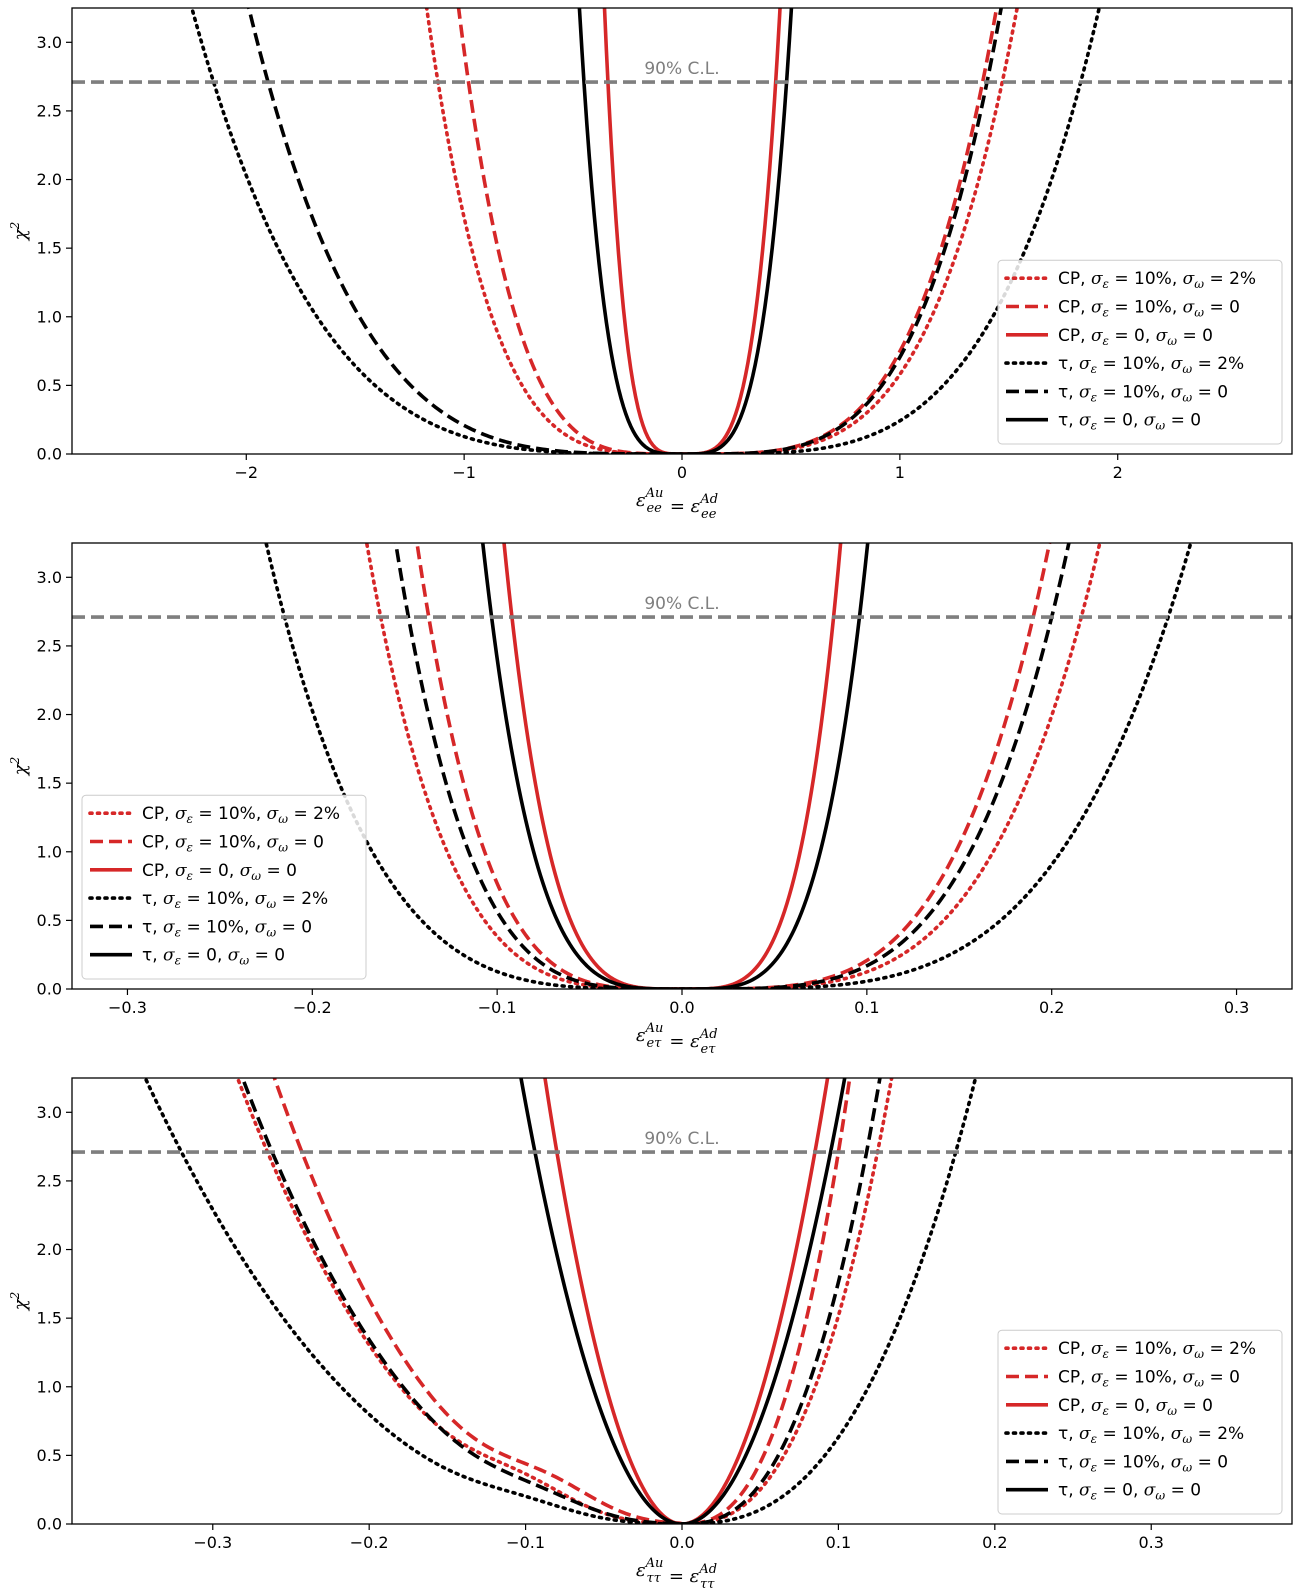  What do you see at coordinates (246, 472) in the screenshot?
I see `x-tick-label: −2` at bounding box center [246, 472].